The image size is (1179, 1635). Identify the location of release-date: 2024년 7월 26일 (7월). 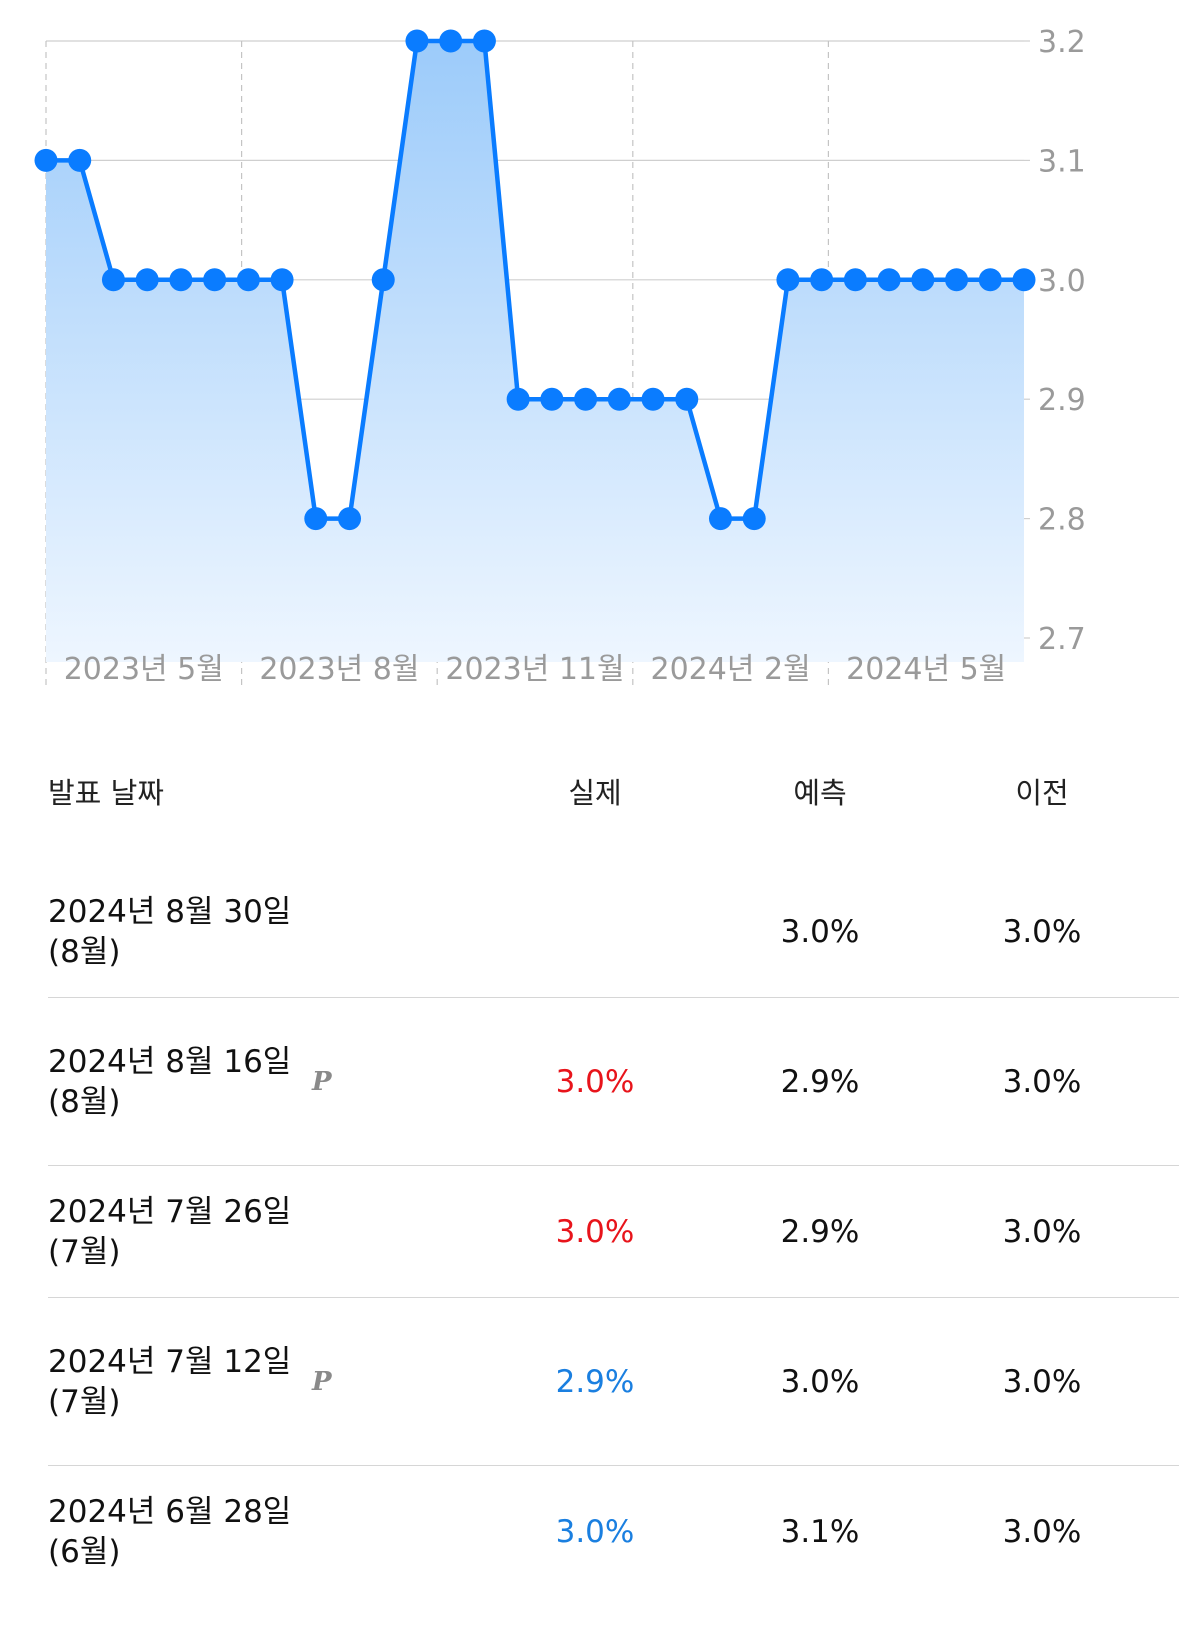
(170, 1232).